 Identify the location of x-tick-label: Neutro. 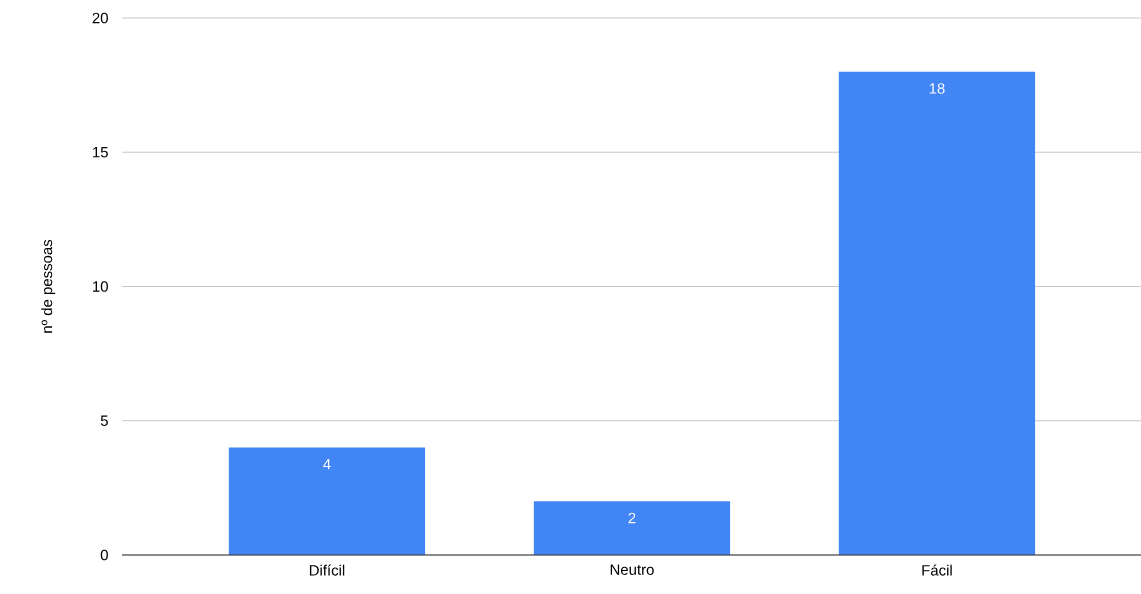
(632, 569).